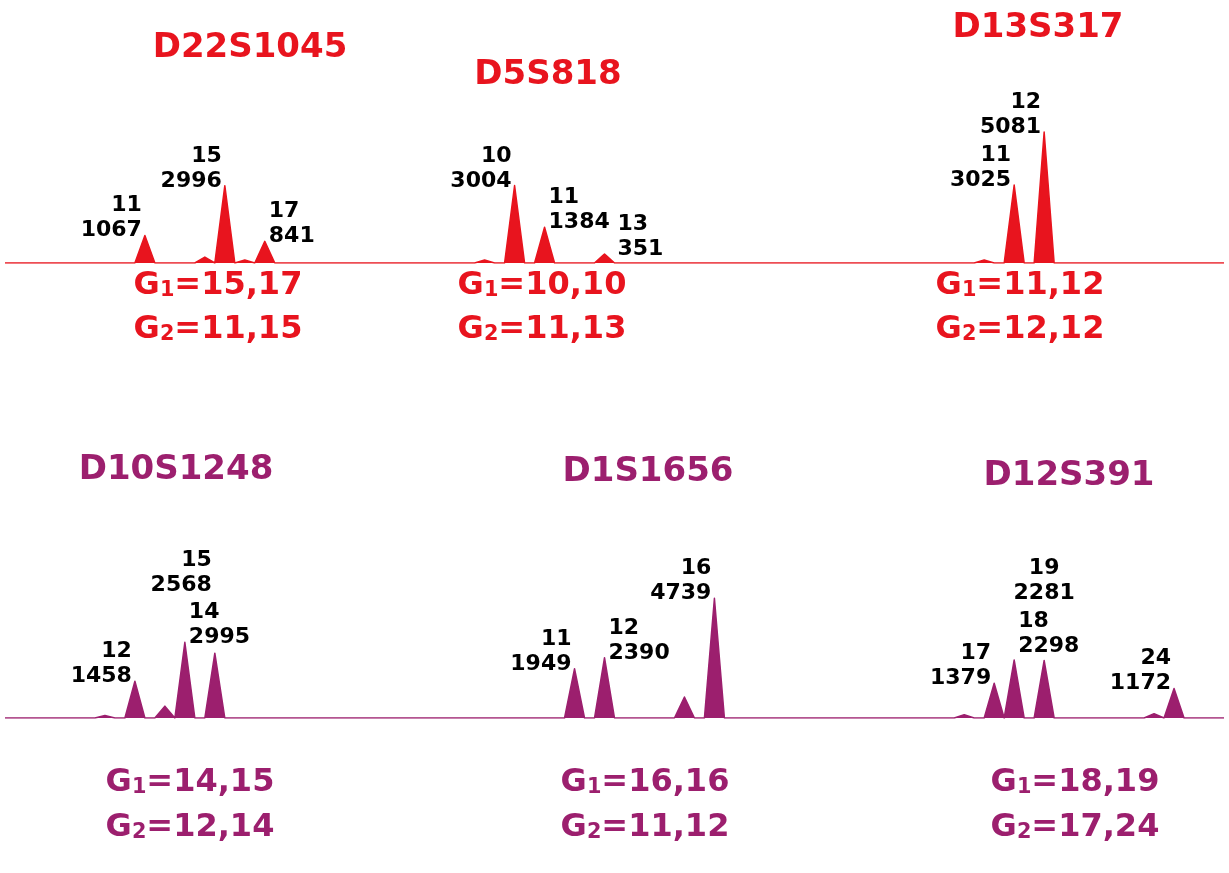 The image size is (1229, 873). What do you see at coordinates (1044, 567) in the screenshot?
I see `text: 19` at bounding box center [1044, 567].